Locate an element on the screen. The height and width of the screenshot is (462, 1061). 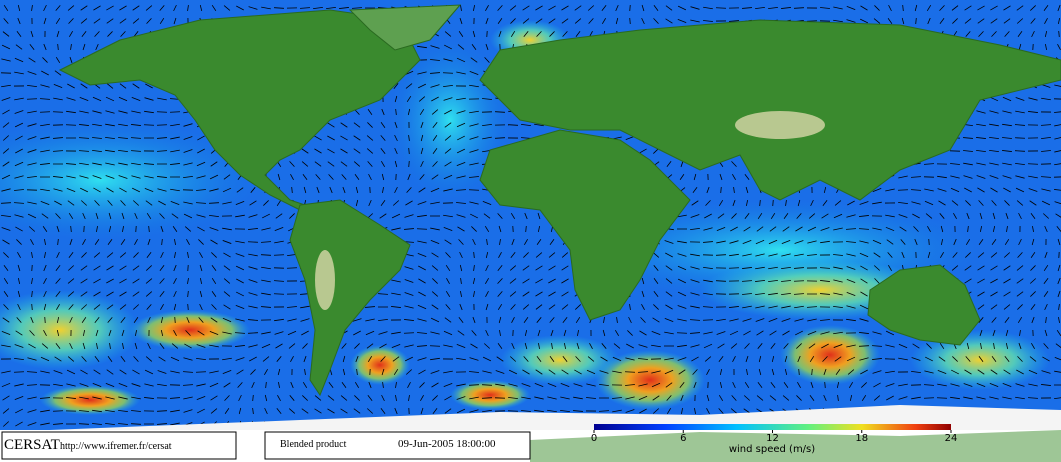
datetime: 09-Jun-2005 18:00:00 is located at coordinates (447, 444).